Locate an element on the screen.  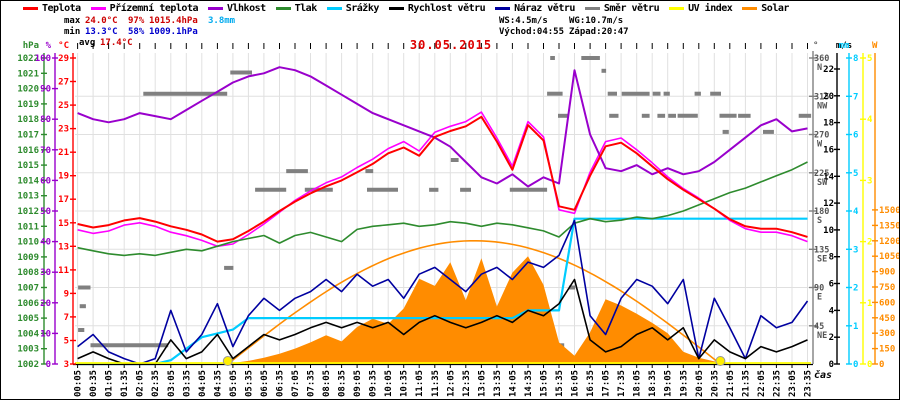
svg-text: 06:05 is located at coordinates (265, 383).